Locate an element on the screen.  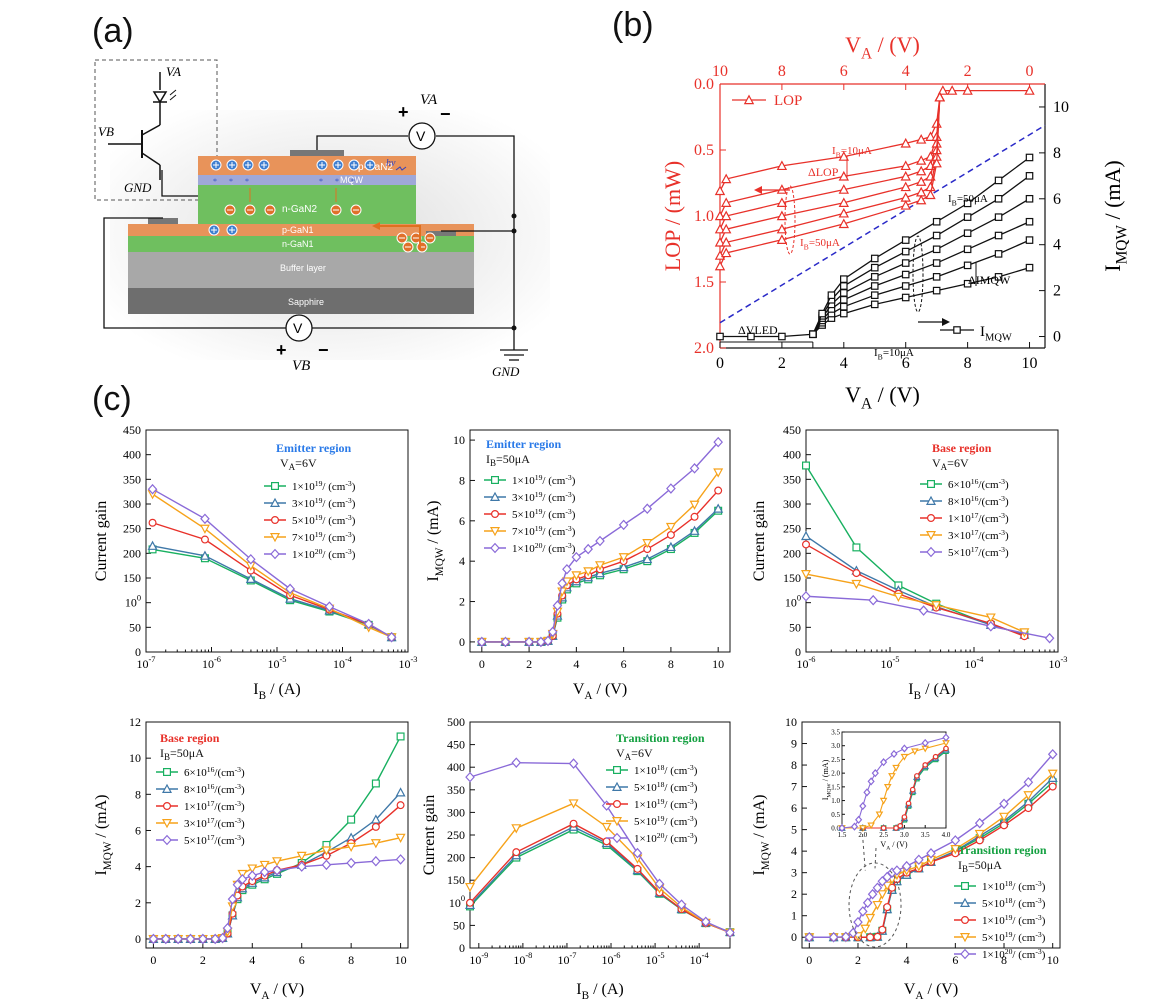
top-tick-label: 0 is located at coordinates (1030, 71).